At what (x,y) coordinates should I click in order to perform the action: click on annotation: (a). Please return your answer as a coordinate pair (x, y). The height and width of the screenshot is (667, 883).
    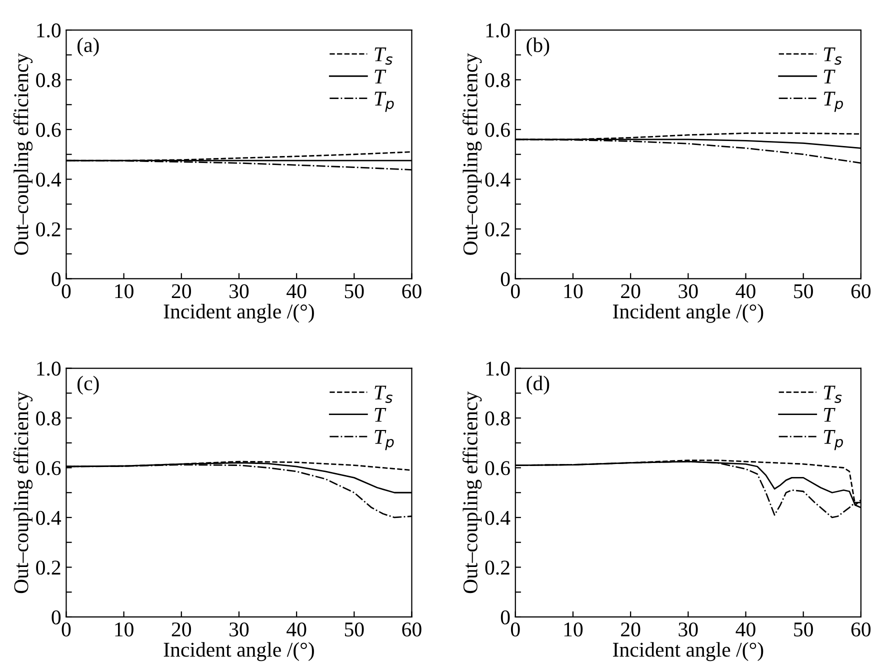
    Looking at the image, I should click on (88, 46).